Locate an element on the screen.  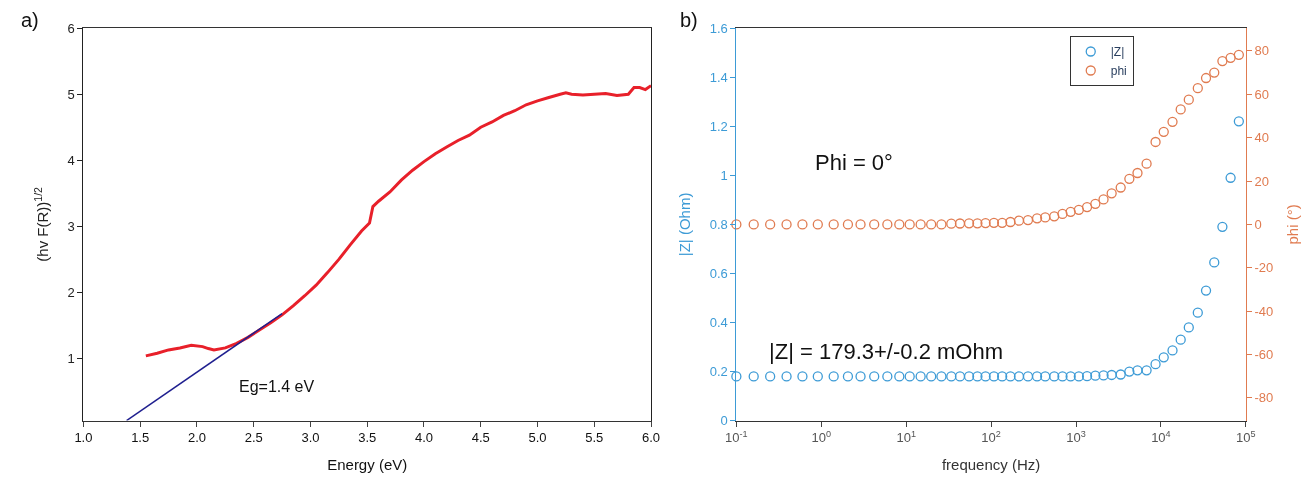
x-tick-label: 10$^{-1}$ is located at coordinates (736, 437).